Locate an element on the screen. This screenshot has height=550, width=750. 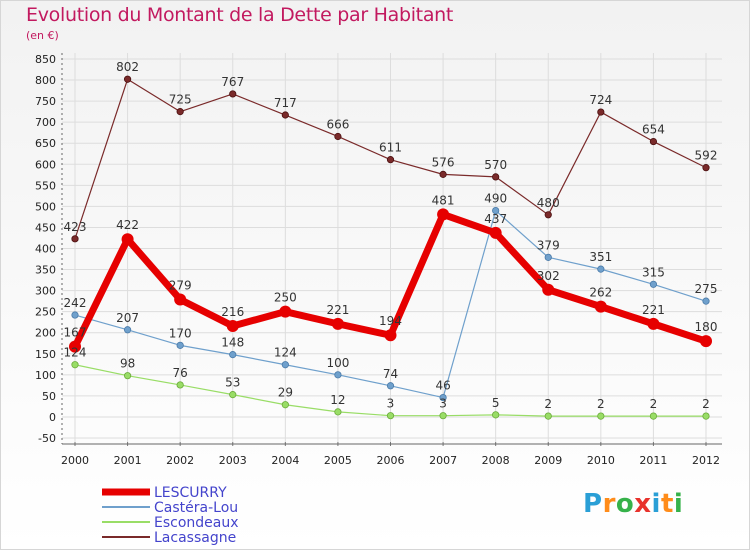
data-label-escondeaux: 76 is located at coordinates (180, 373).